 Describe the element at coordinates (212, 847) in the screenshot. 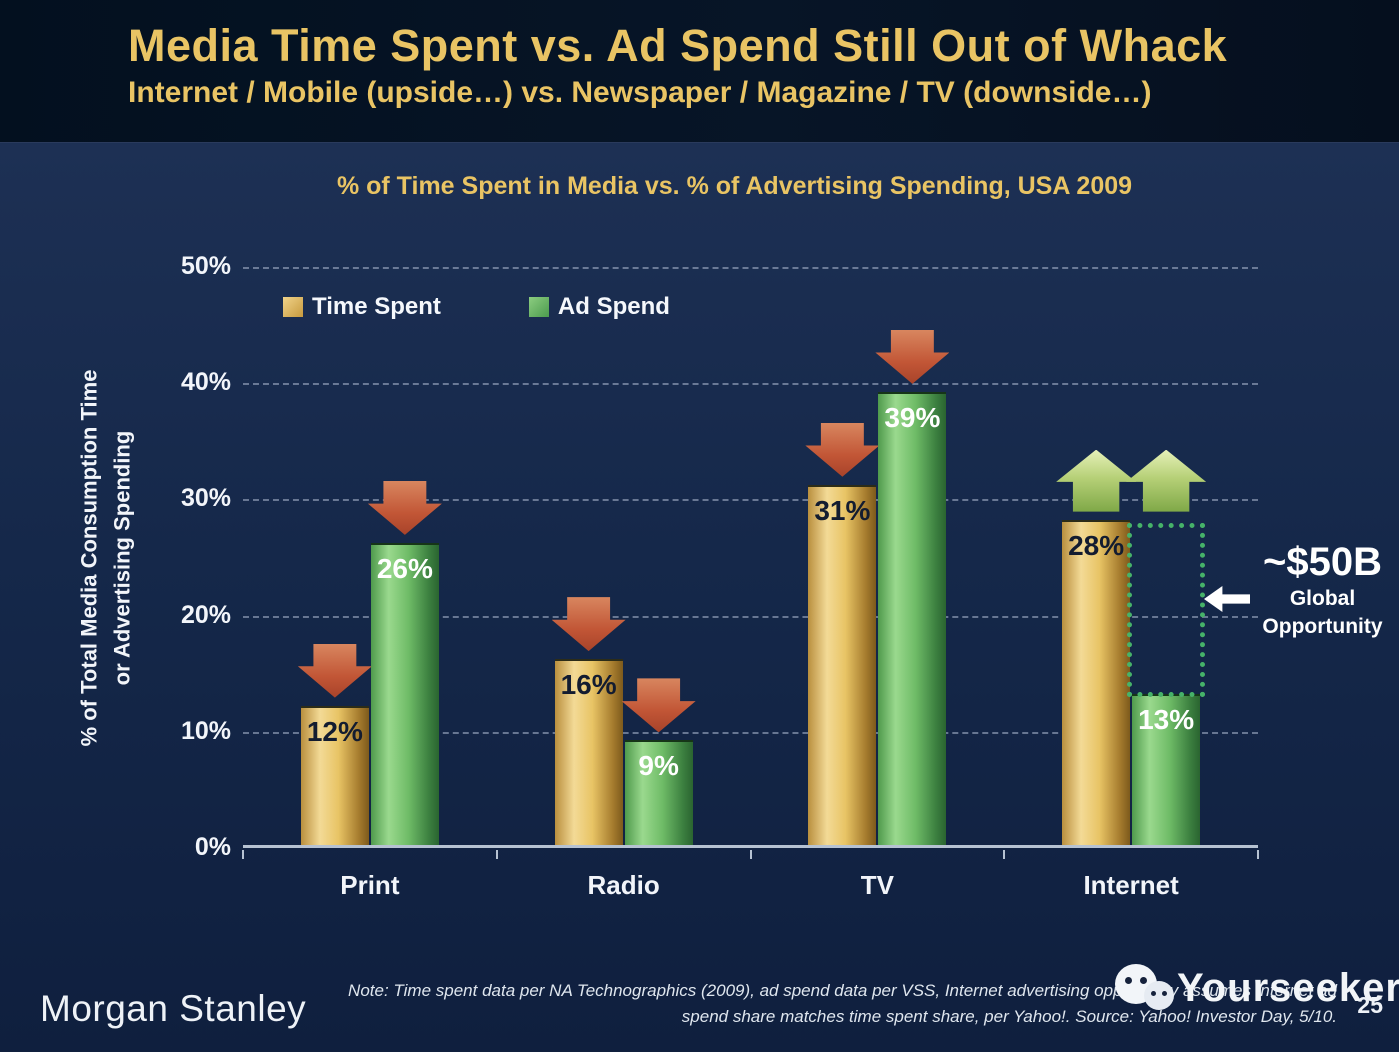

I see `y-tick-label-0%: 0%` at that location.